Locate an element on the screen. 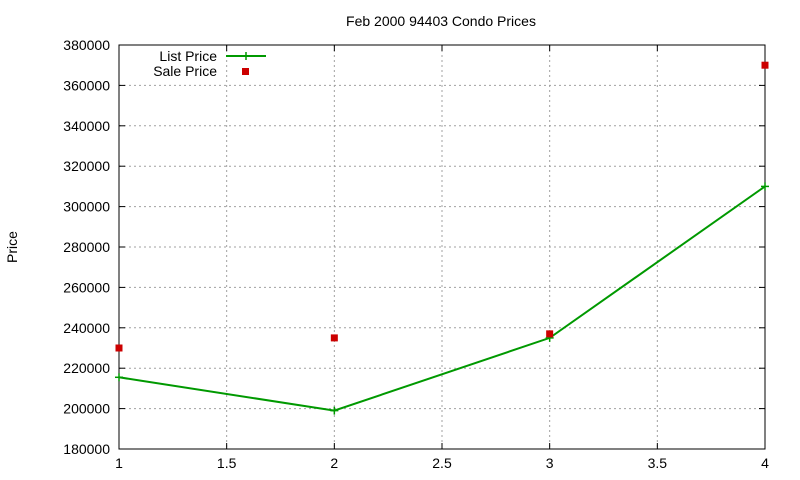 Image resolution: width=800 pixels, height=480 pixels. legend-marker-sale-price is located at coordinates (245, 71).